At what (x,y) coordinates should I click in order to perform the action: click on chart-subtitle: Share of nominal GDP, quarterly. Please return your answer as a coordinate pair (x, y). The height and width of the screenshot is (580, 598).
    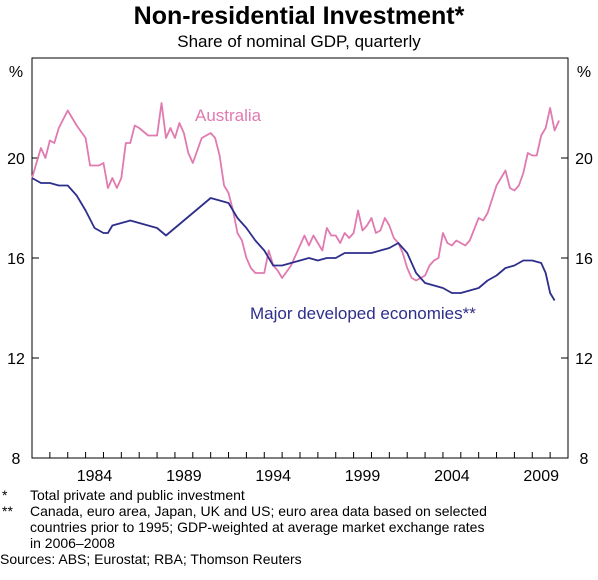
    Looking at the image, I should click on (299, 41).